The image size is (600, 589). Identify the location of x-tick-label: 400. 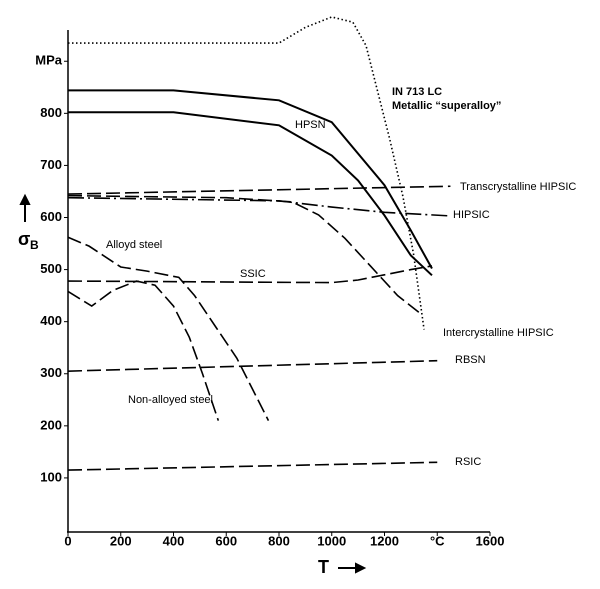
(174, 540).